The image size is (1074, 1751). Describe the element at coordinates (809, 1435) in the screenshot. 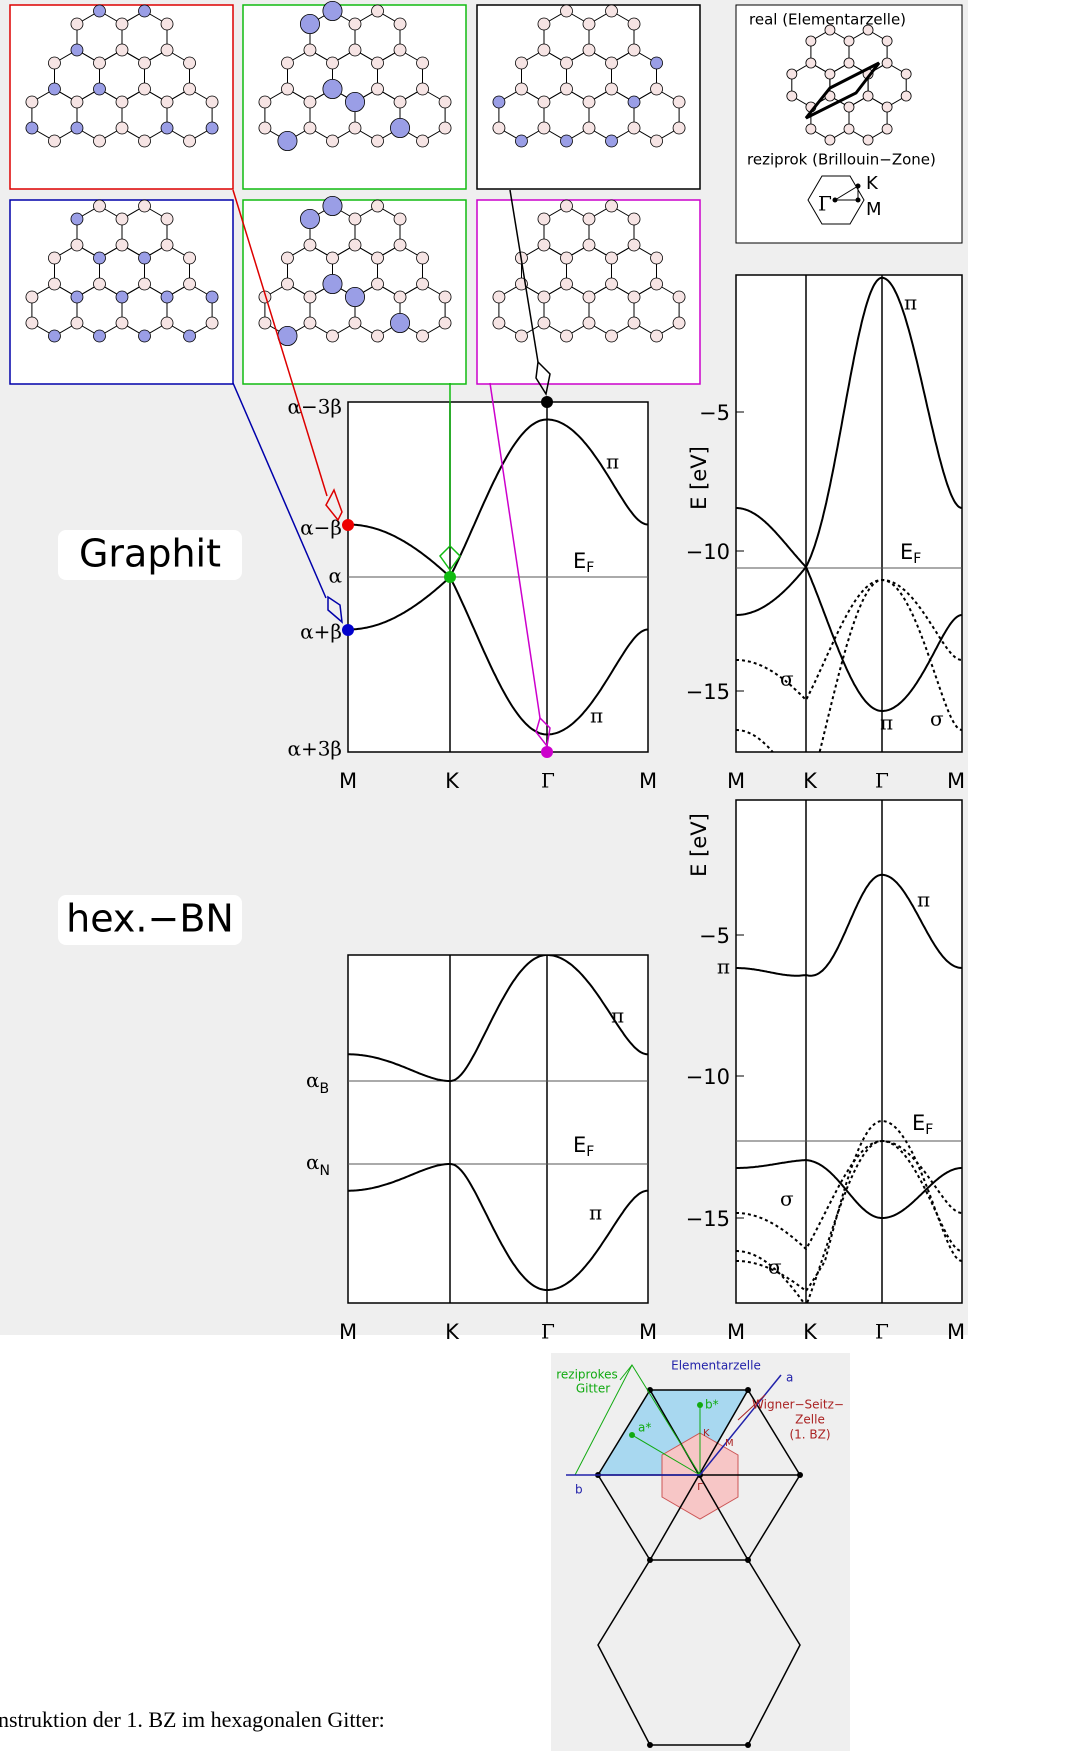

I see `bz-label: (1. BZ)` at that location.